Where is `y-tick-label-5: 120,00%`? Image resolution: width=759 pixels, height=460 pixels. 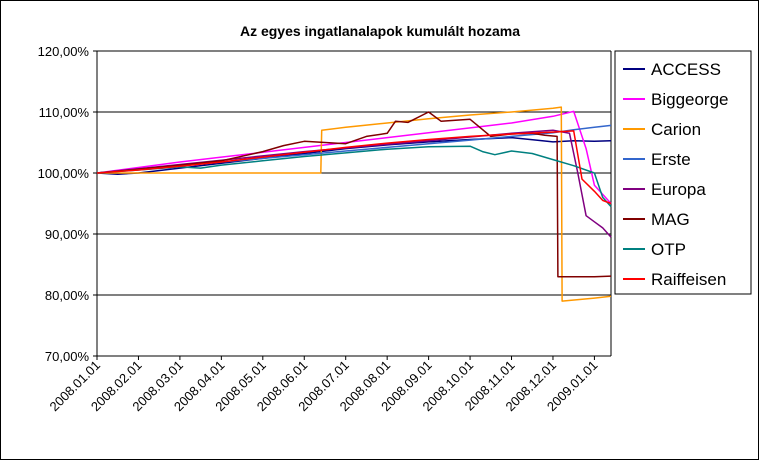 y-tick-label-5: 120,00% is located at coordinates (64, 51).